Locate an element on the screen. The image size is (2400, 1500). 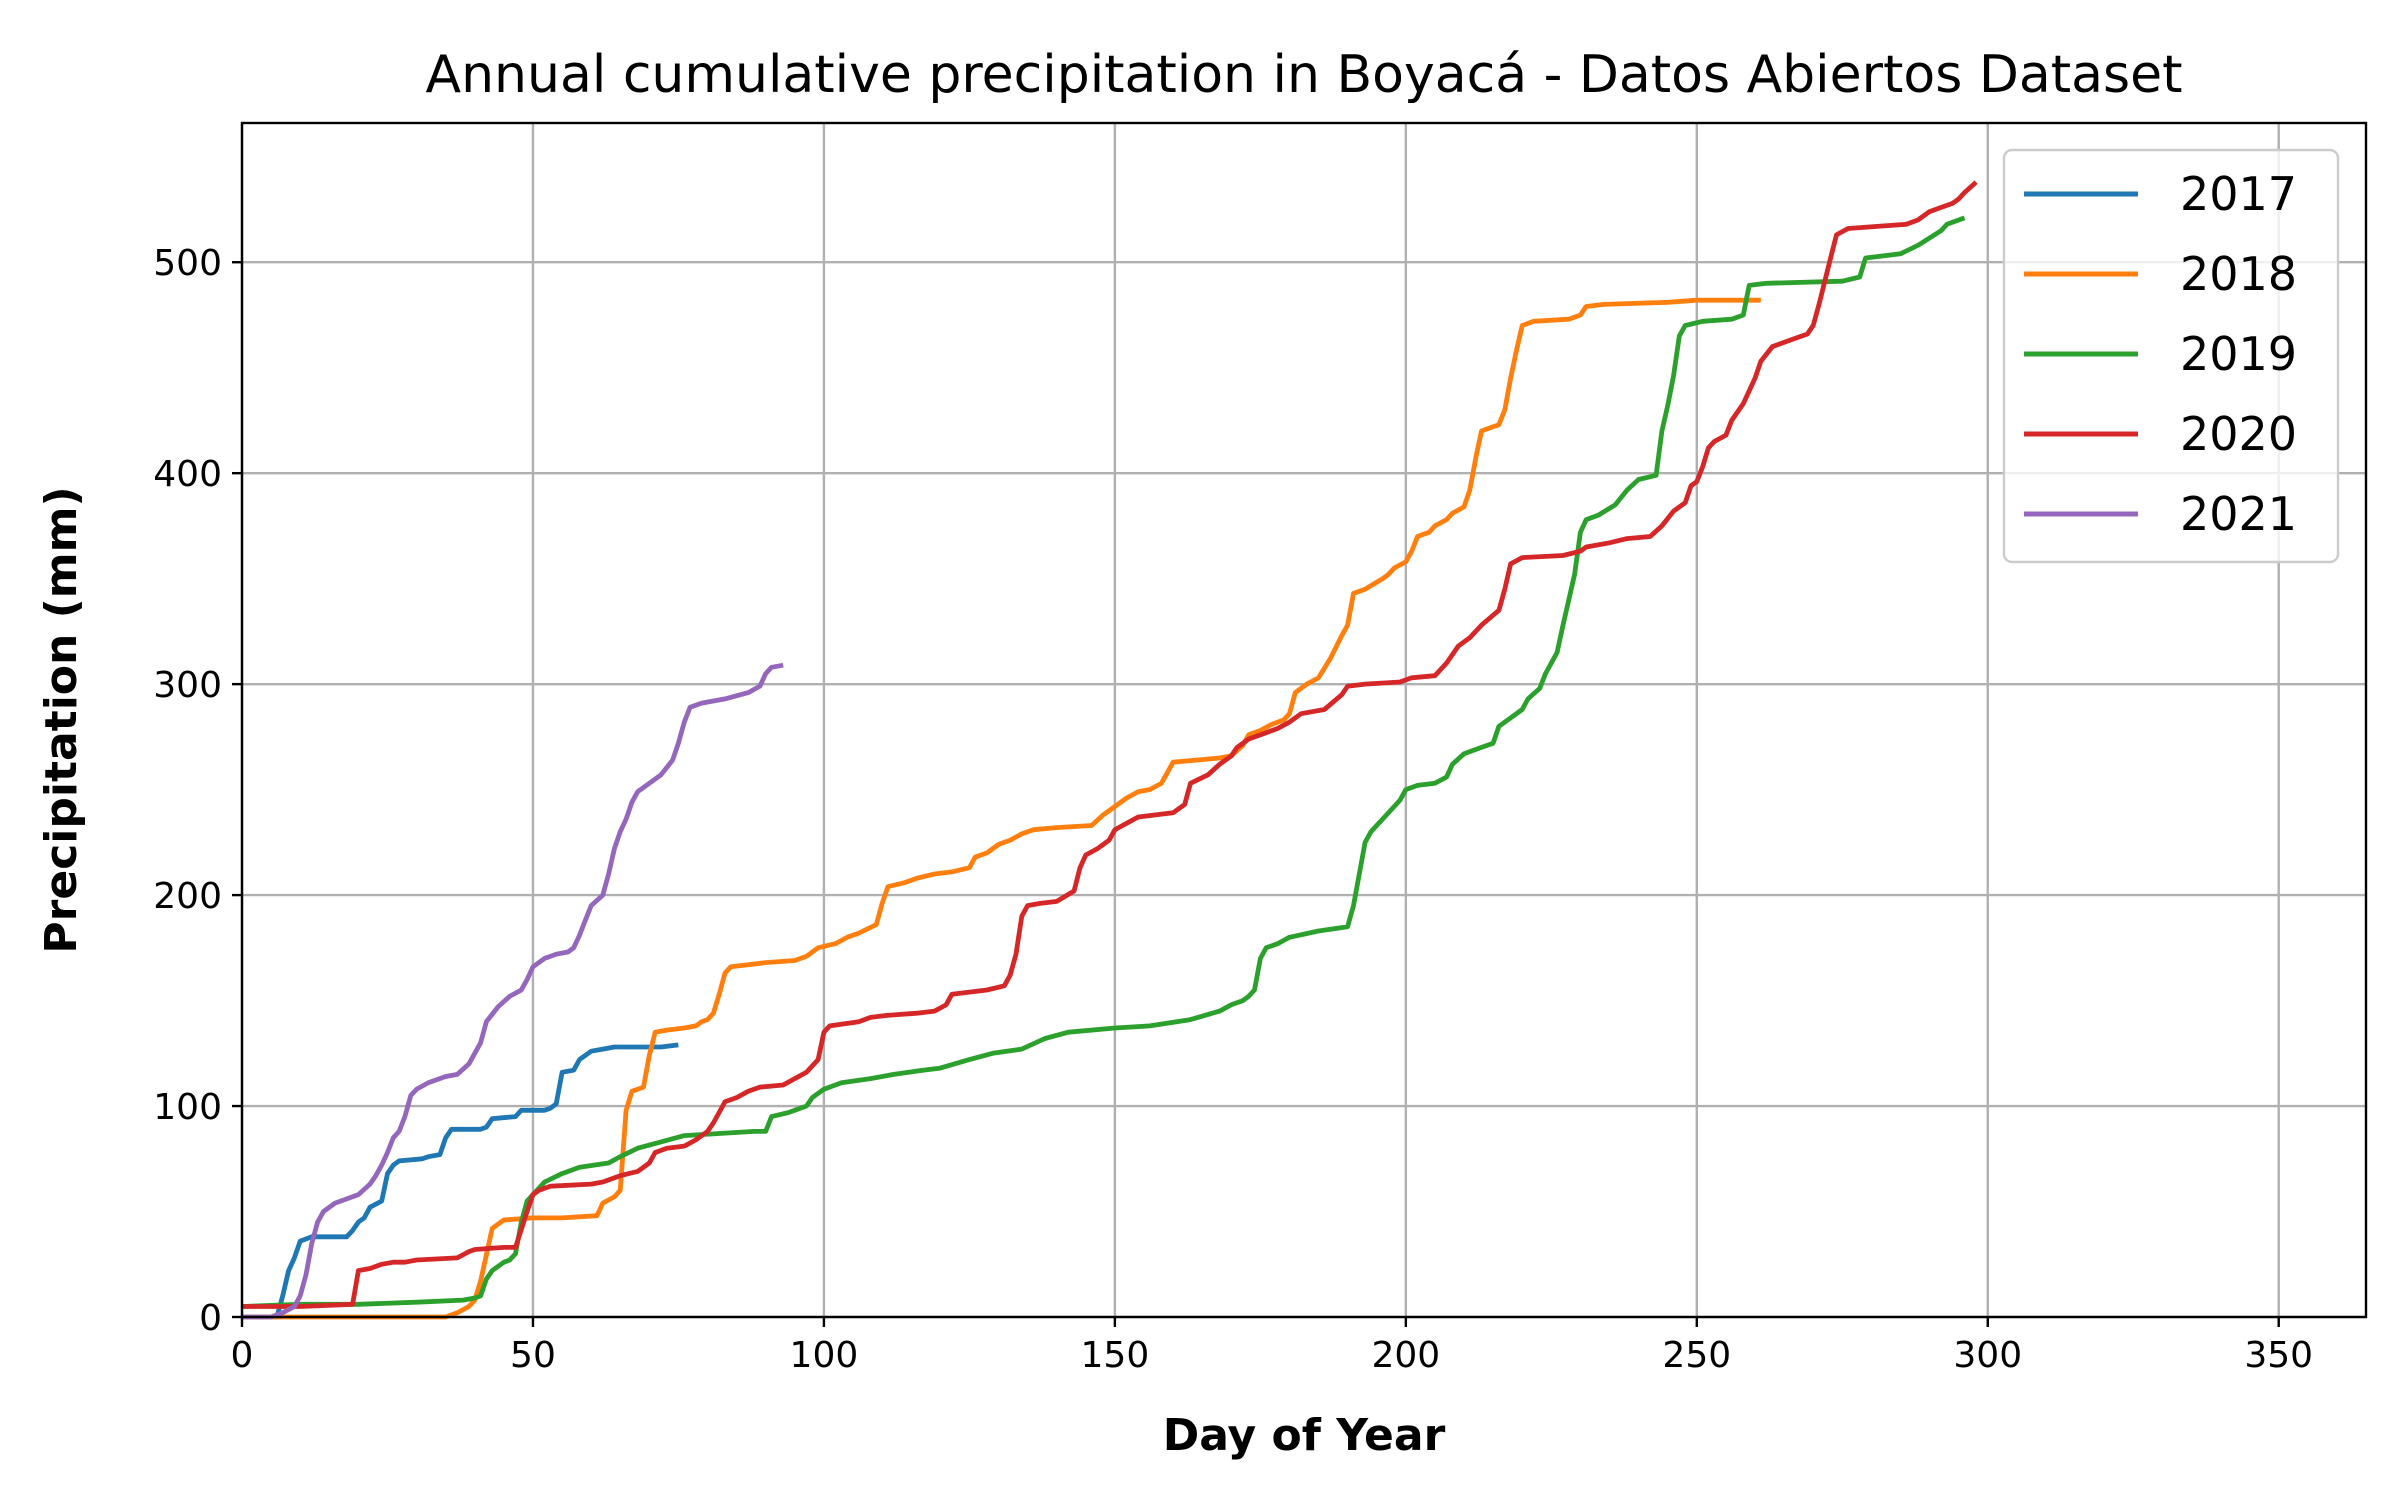
y-tick-label: 500 is located at coordinates (187, 263).